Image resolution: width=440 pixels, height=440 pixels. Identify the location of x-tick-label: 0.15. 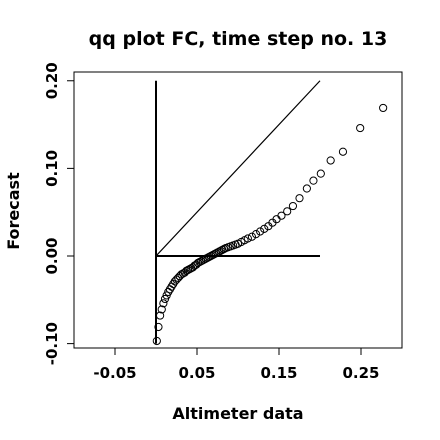
(278, 373).